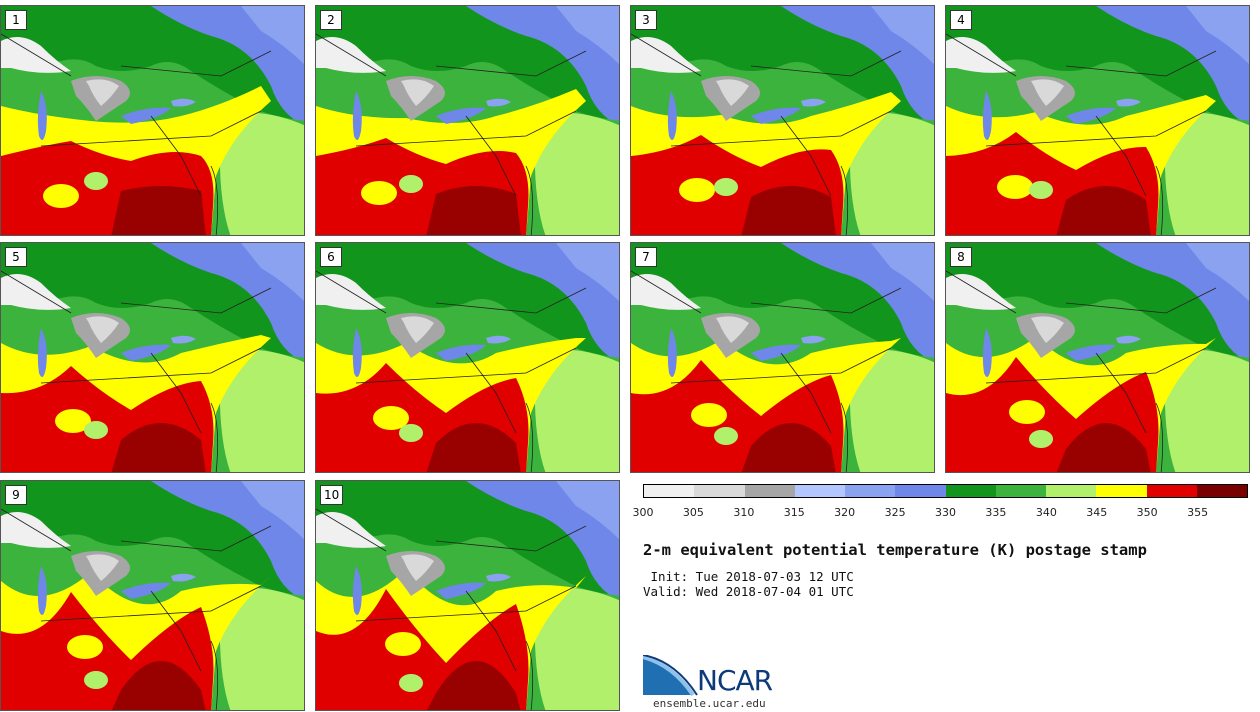  Describe the element at coordinates (331, 257) in the screenshot. I see `member-number-label: 6` at that location.